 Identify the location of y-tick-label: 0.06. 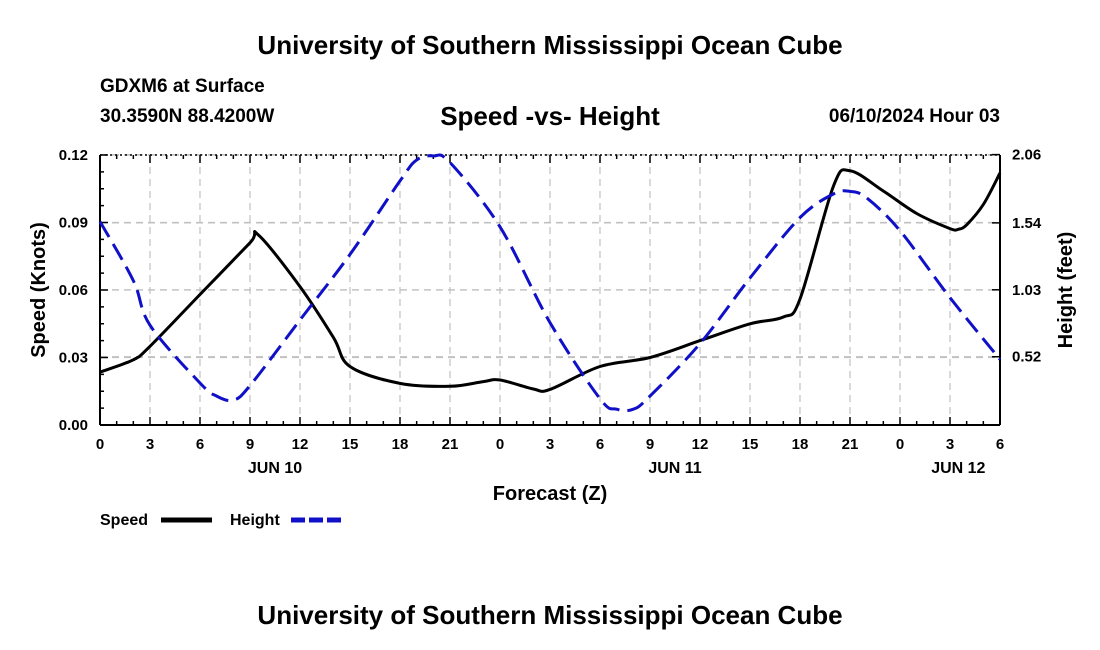
(73, 290).